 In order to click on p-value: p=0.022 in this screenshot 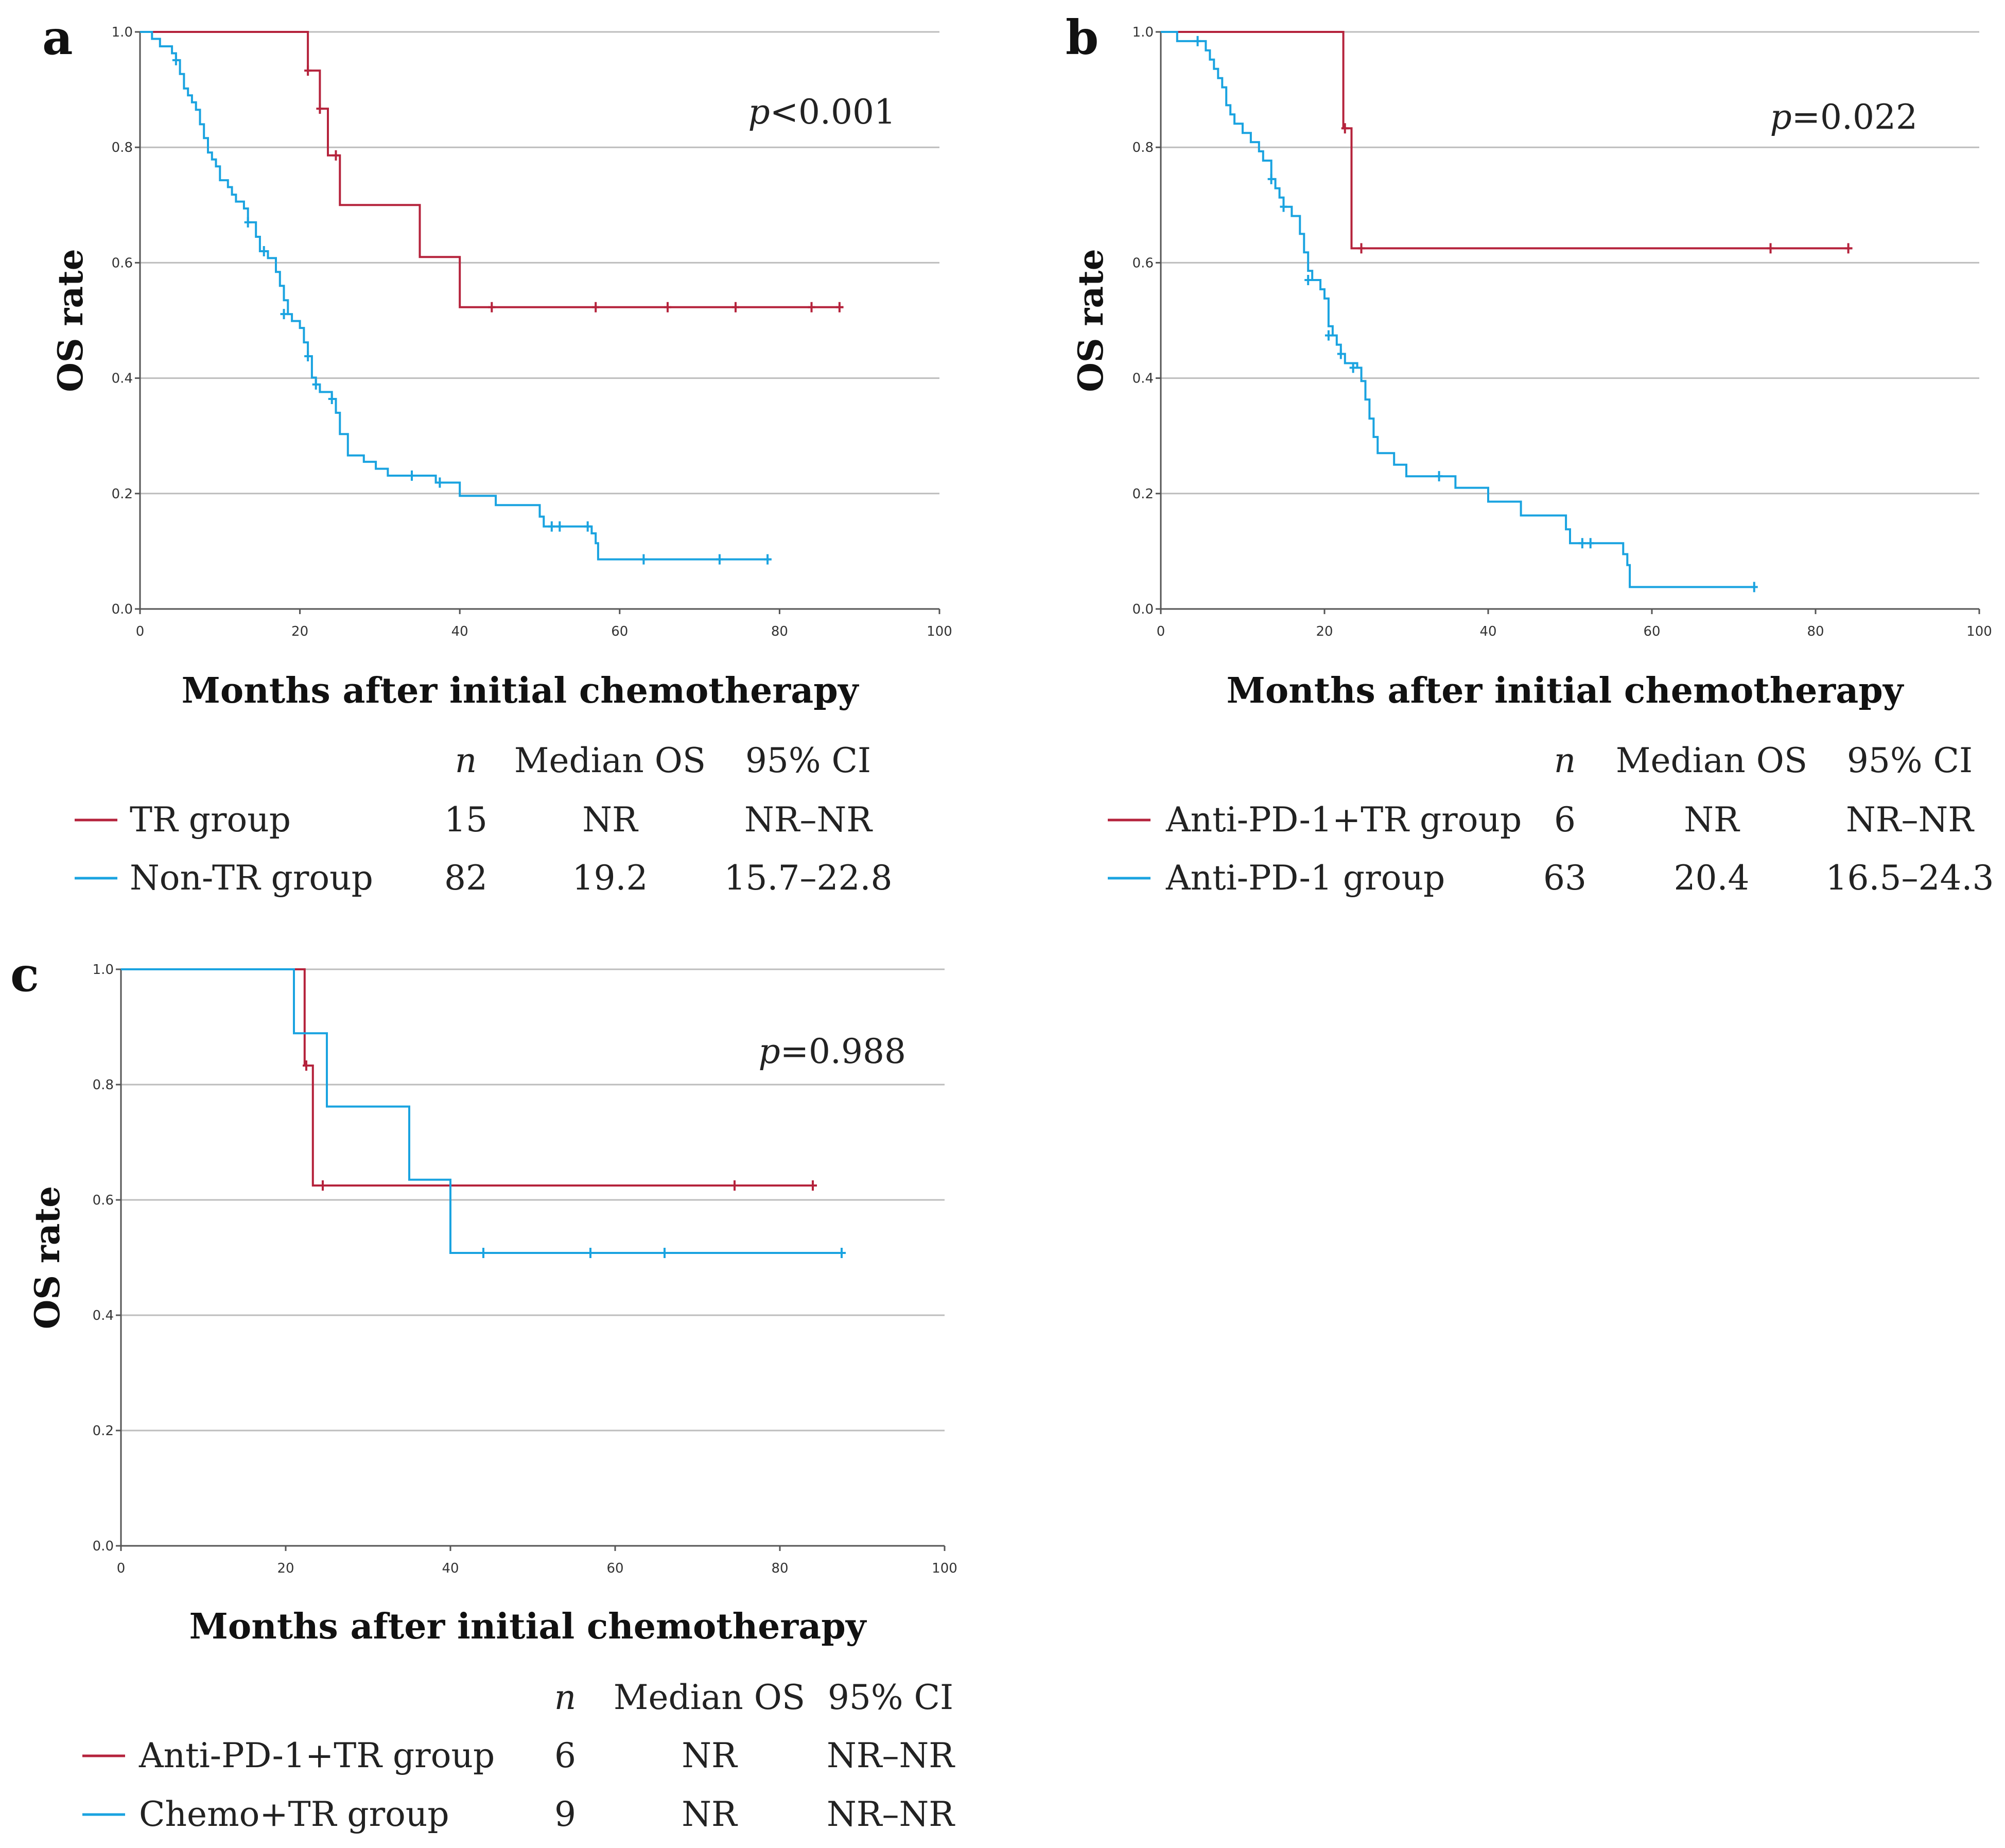, I will do `click(1844, 117)`.